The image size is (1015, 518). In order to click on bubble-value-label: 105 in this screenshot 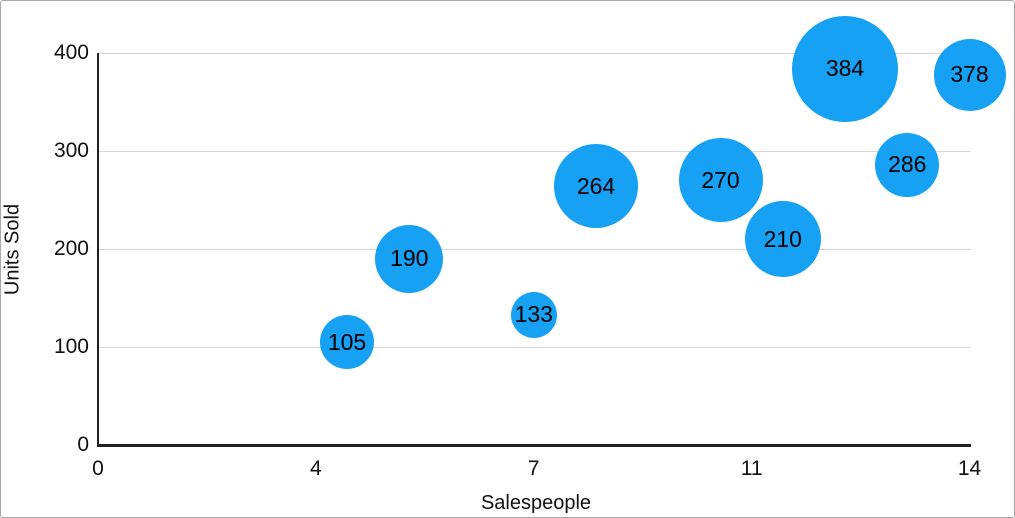, I will do `click(347, 341)`.